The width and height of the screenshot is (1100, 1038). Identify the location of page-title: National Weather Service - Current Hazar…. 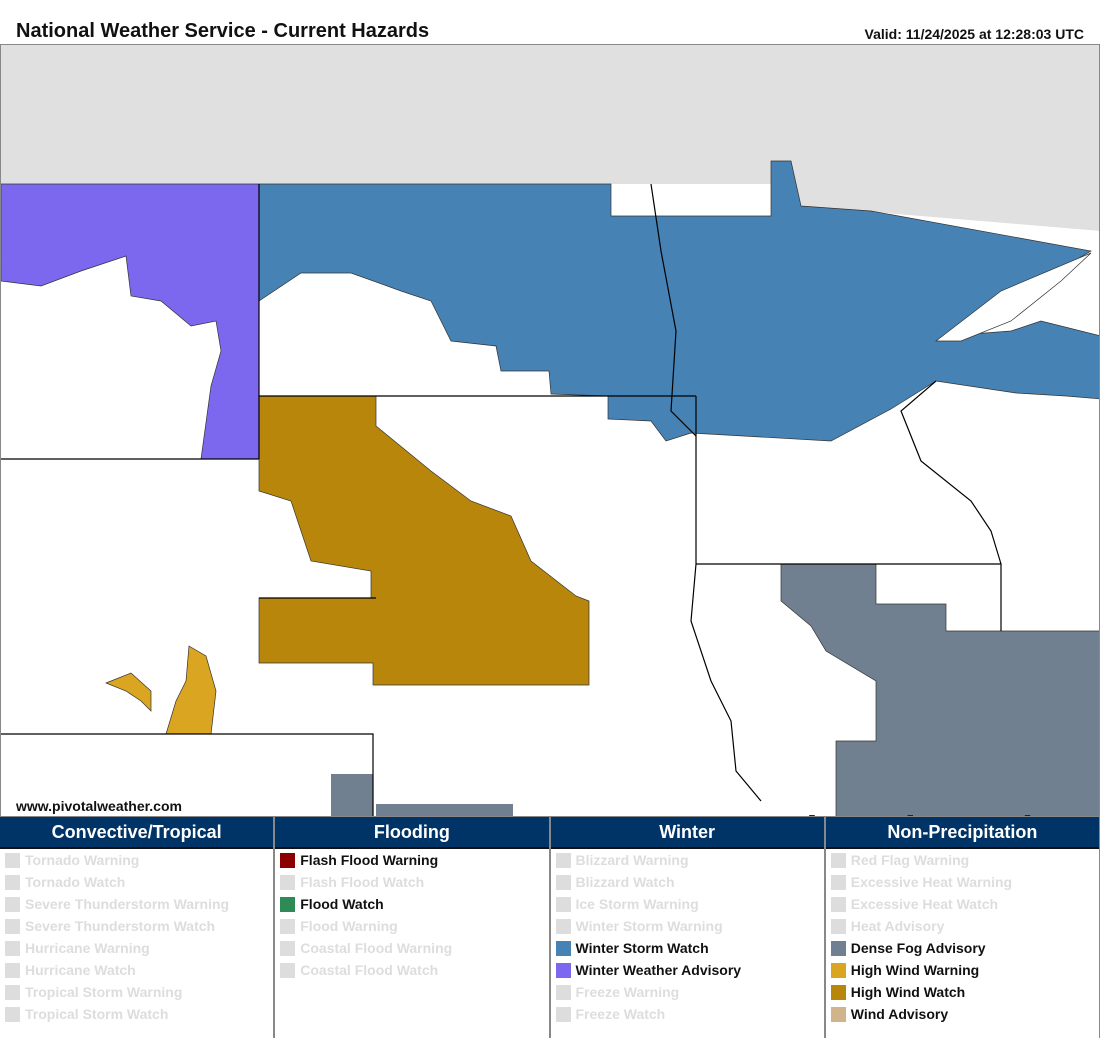
(223, 31).